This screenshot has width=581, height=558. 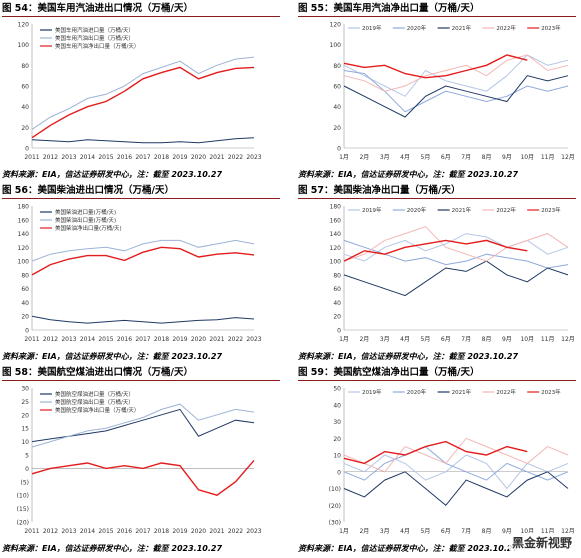 I want to click on legend-label: 2021年, so click(x=462, y=392).